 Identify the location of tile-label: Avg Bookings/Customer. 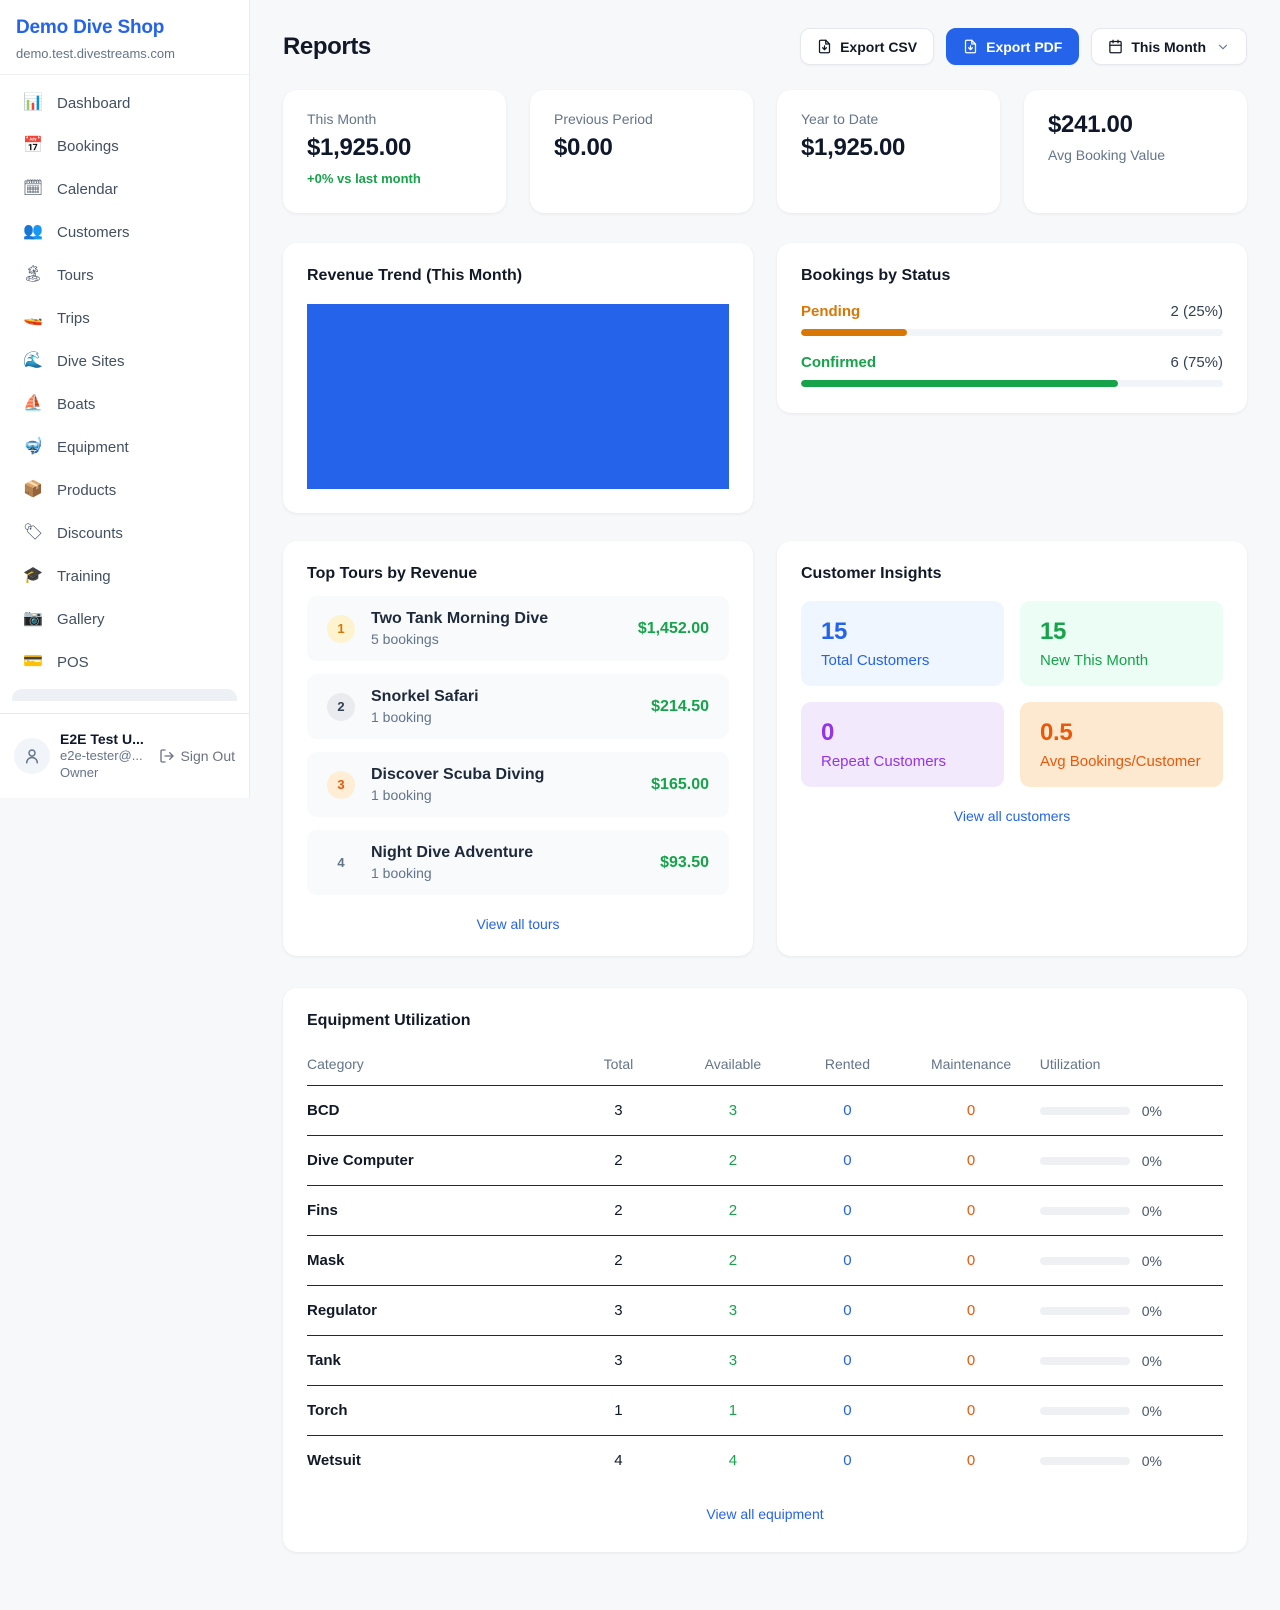
(1120, 761).